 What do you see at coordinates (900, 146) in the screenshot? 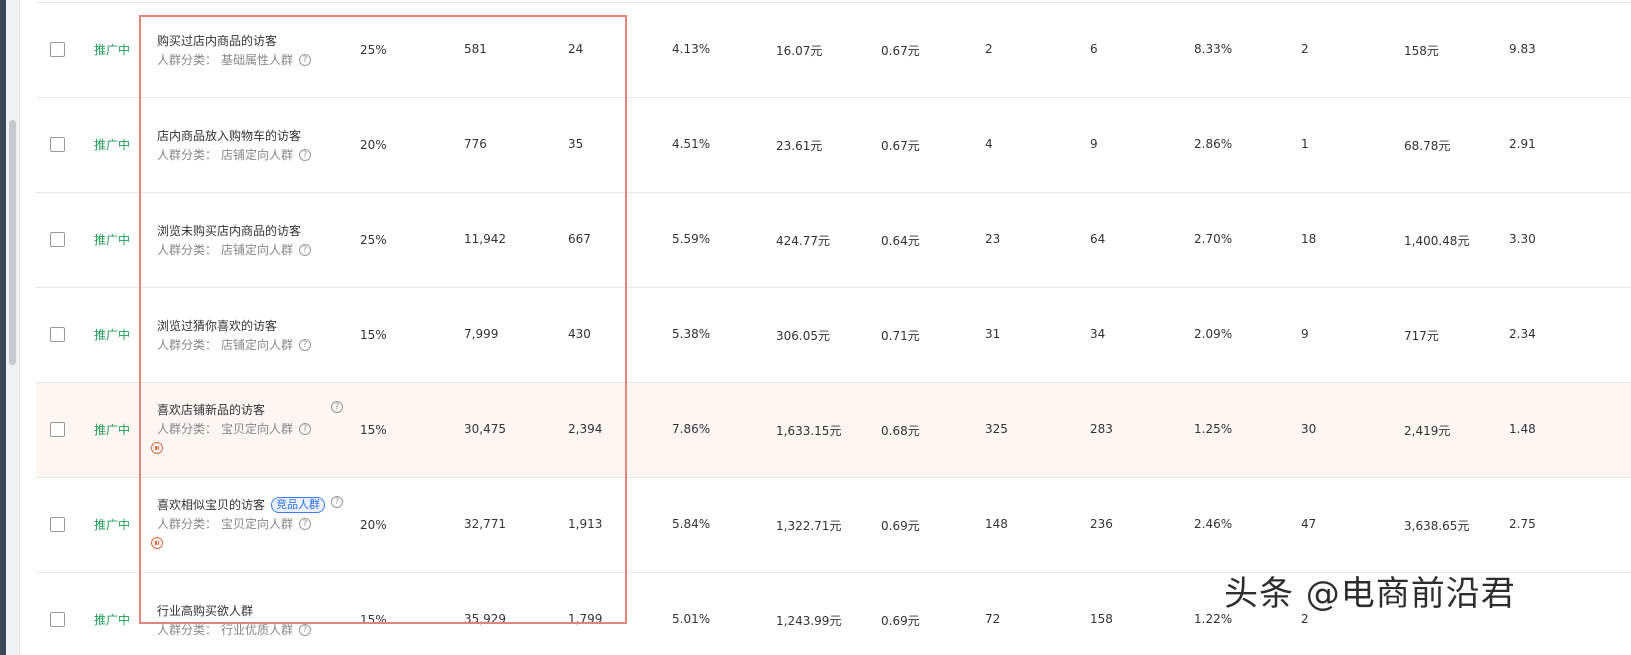
I see `cell-cpc: 0.67元` at bounding box center [900, 146].